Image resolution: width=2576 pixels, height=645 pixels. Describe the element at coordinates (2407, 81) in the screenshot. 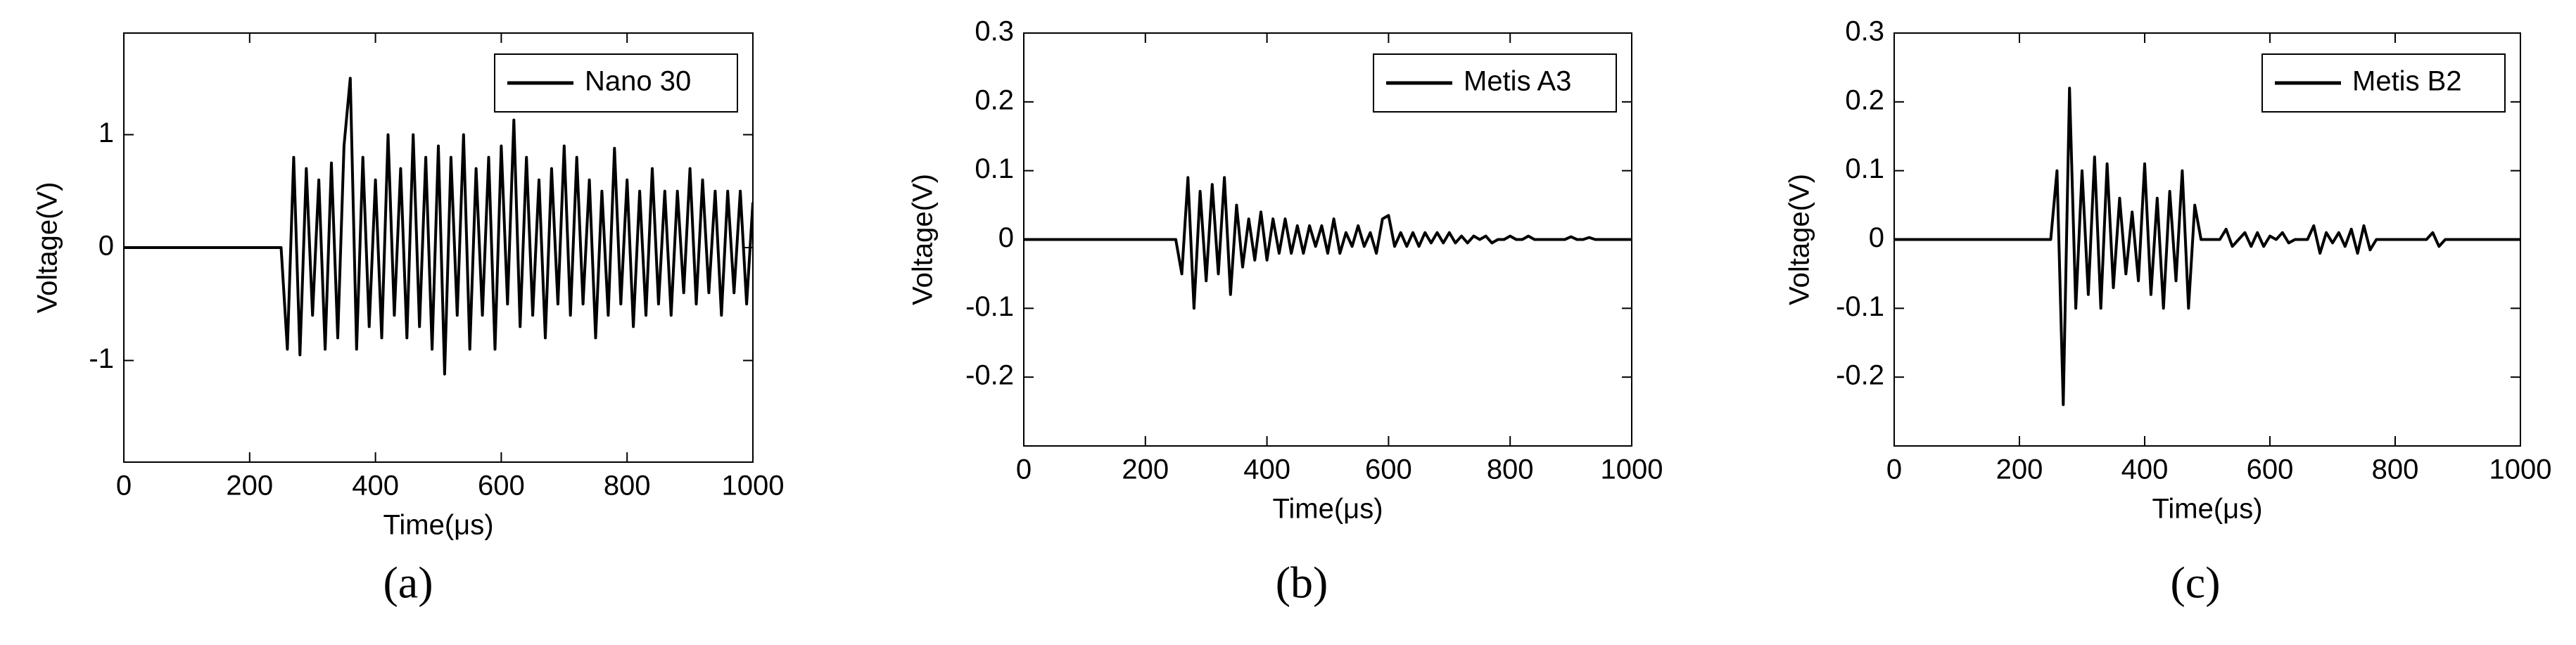

I see `legend-label: Metis B2` at that location.